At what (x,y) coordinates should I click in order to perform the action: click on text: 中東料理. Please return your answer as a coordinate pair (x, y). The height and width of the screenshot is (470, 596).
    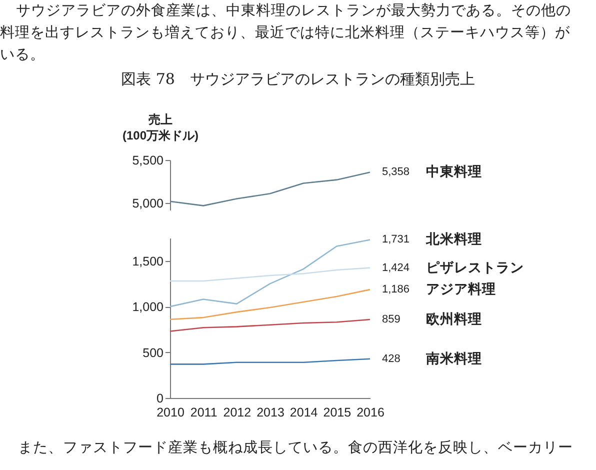
    Looking at the image, I should click on (454, 172).